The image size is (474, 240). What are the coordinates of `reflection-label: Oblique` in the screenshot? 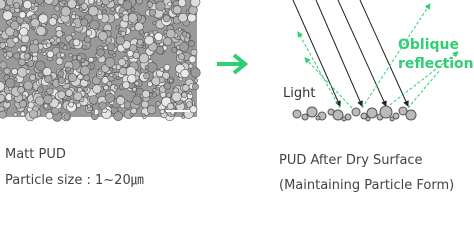 It's located at (428, 45).